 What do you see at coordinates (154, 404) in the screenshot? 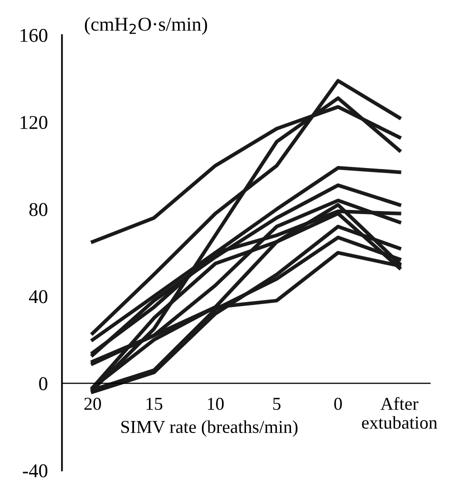
I see `x-tick-label: 15` at bounding box center [154, 404].